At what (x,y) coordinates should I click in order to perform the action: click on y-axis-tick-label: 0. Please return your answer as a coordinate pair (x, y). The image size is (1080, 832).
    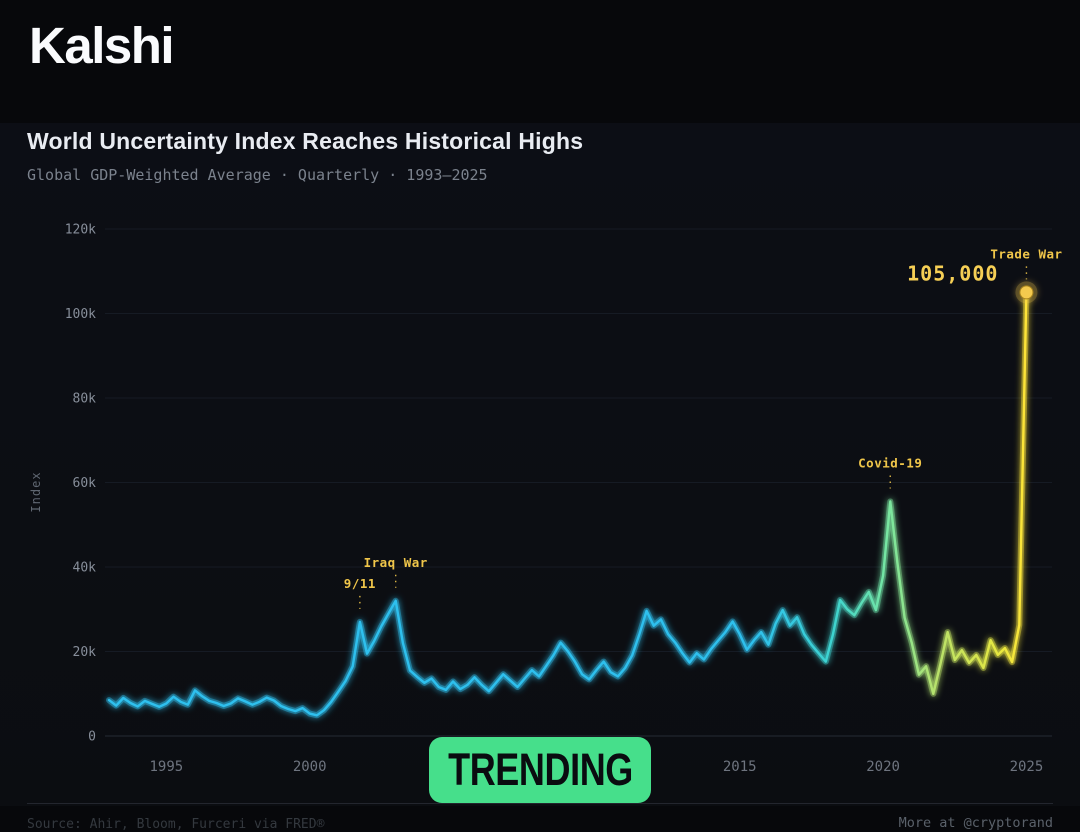
    Looking at the image, I should click on (92, 737).